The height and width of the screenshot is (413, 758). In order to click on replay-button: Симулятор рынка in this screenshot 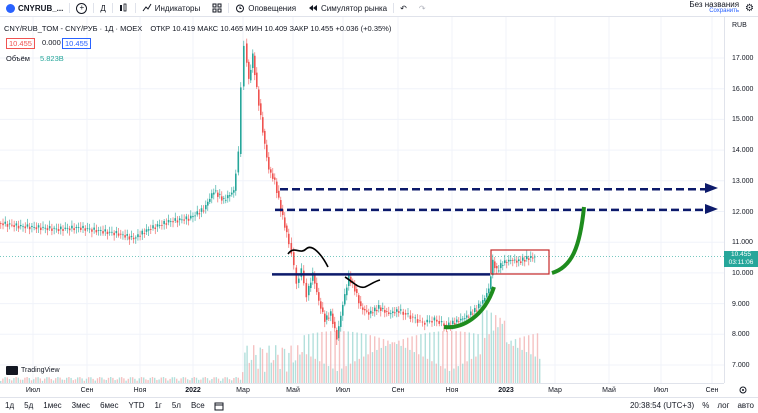, I will do `click(347, 8)`.